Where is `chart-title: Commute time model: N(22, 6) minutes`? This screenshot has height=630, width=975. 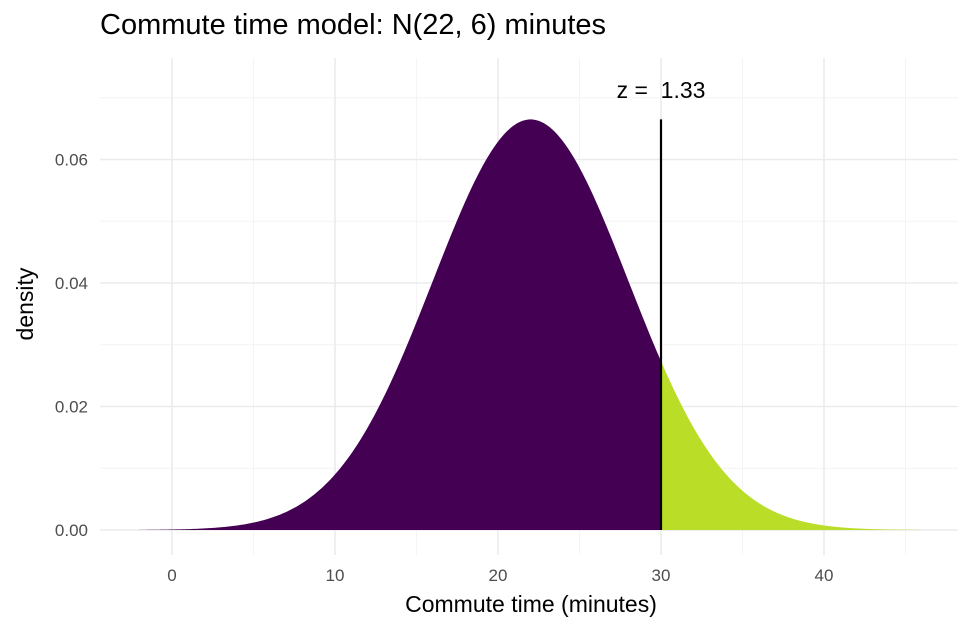
chart-title: Commute time model: N(22, 6) minutes is located at coordinates (353, 25).